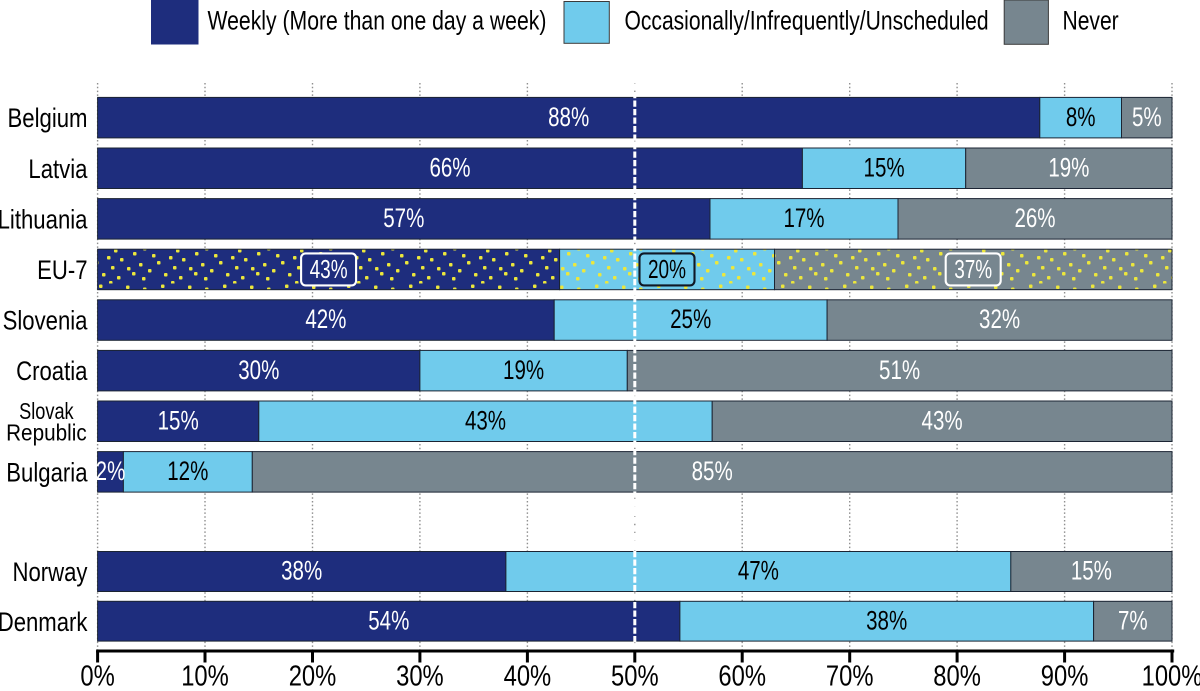  What do you see at coordinates (635, 673) in the screenshot?
I see `svg-text: 50%` at bounding box center [635, 673].